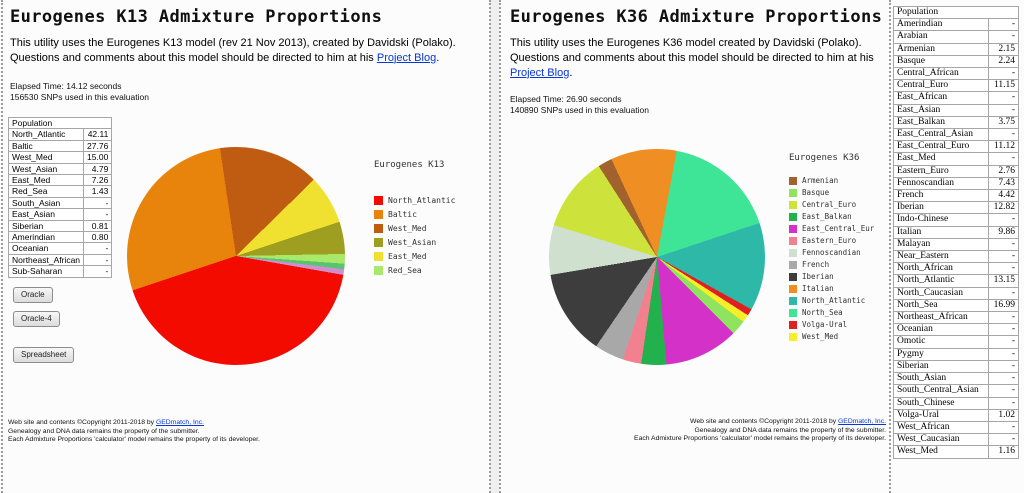 The height and width of the screenshot is (493, 1024). What do you see at coordinates (412, 242) in the screenshot?
I see `legend-label: West_Asian` at bounding box center [412, 242].